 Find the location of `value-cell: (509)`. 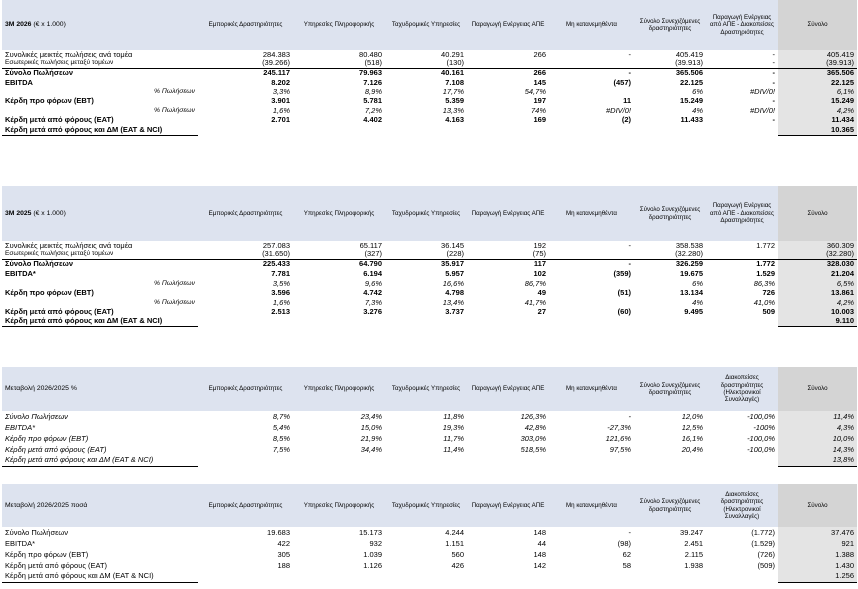

value-cell: (509) is located at coordinates (766, 565).